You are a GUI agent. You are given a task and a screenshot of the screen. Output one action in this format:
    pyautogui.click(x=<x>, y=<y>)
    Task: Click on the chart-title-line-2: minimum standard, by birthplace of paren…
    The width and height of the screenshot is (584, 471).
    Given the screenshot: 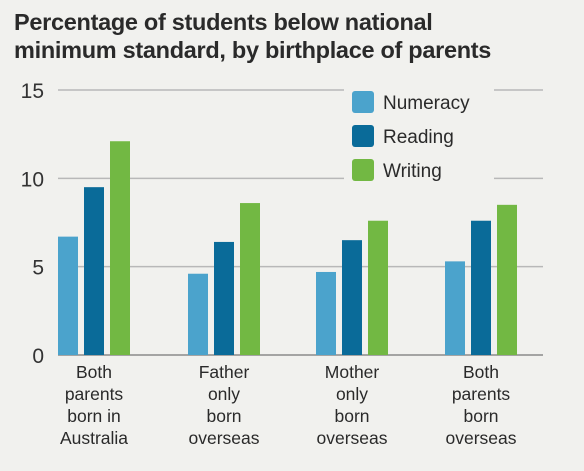 What is the action you would take?
    pyautogui.click(x=253, y=50)
    